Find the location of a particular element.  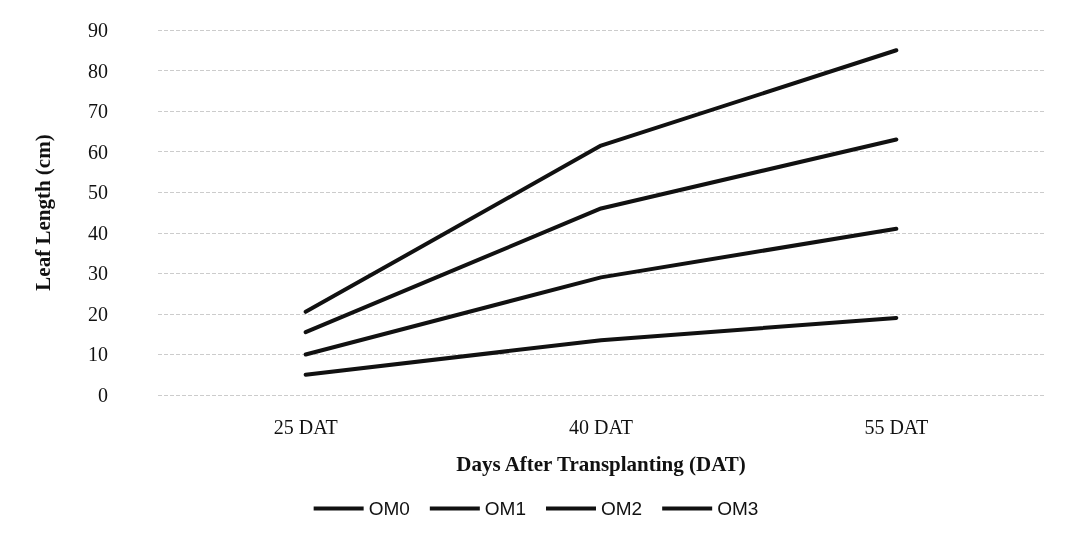

legend-label: OM3 is located at coordinates (738, 508).